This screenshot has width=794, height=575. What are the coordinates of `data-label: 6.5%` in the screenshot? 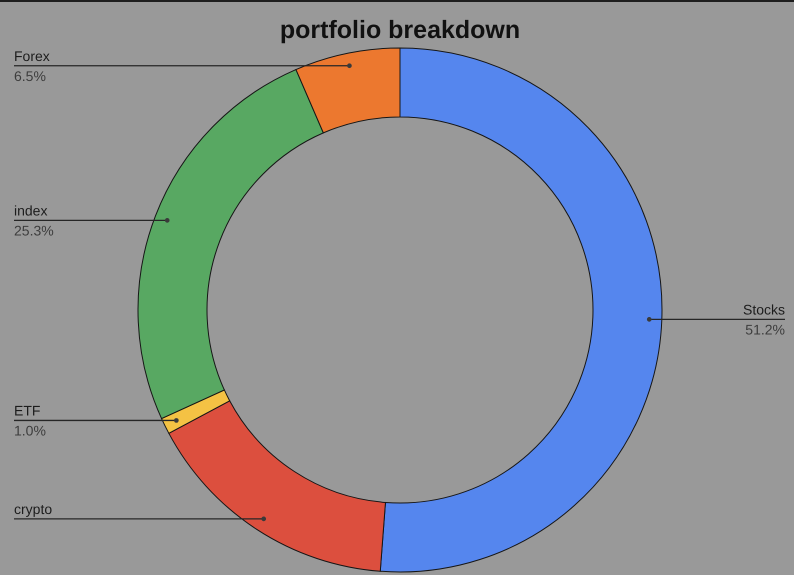 It's located at (30, 76).